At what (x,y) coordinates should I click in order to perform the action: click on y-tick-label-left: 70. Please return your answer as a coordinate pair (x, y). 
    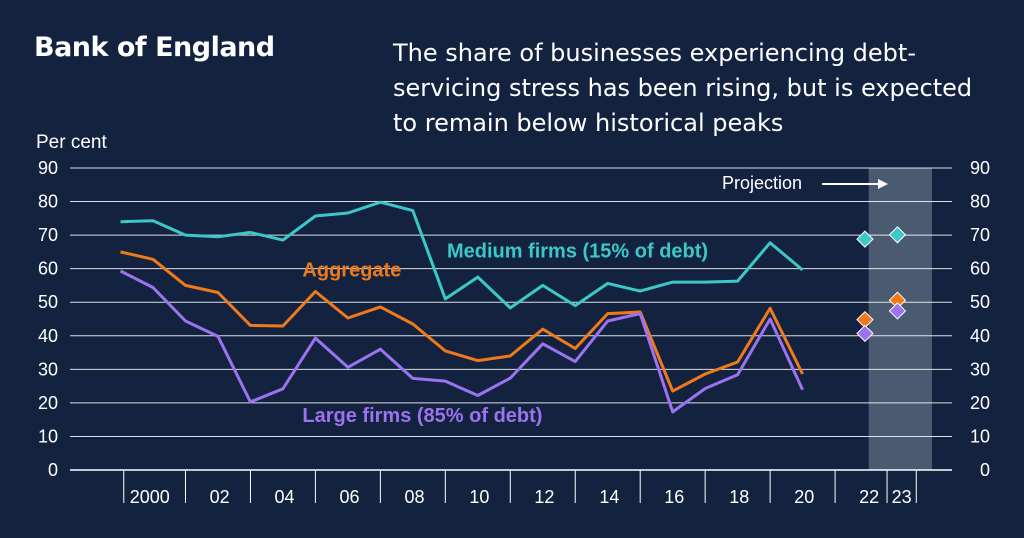
    Looking at the image, I should click on (48, 235).